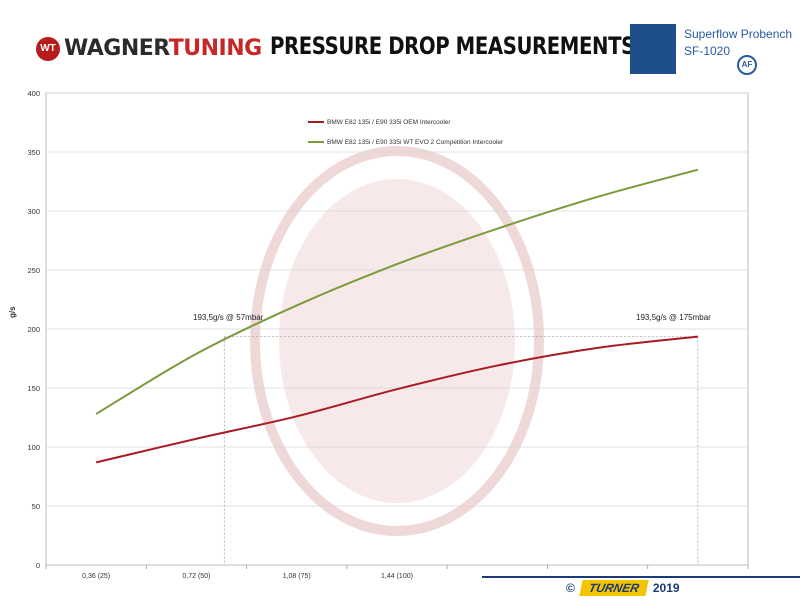 The image size is (800, 600). I want to click on x-tick-label-3: 1,44 (100), so click(397, 576).